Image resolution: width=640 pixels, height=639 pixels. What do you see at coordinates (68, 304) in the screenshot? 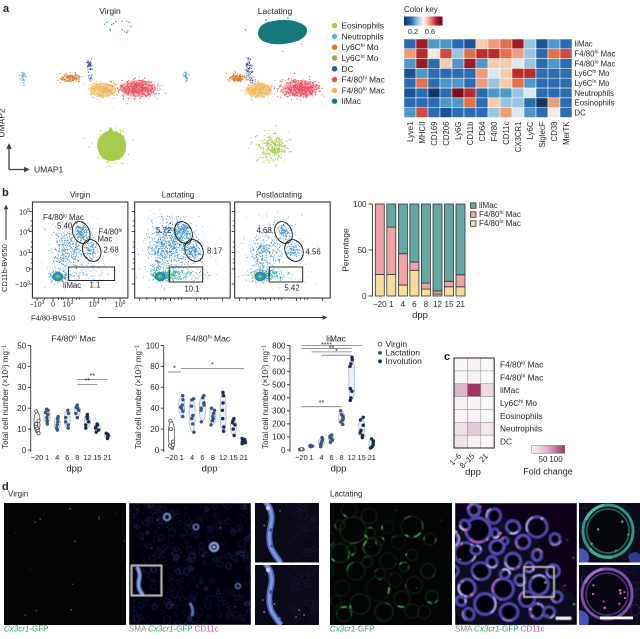
I see `svg-text: 10³` at bounding box center [68, 304].